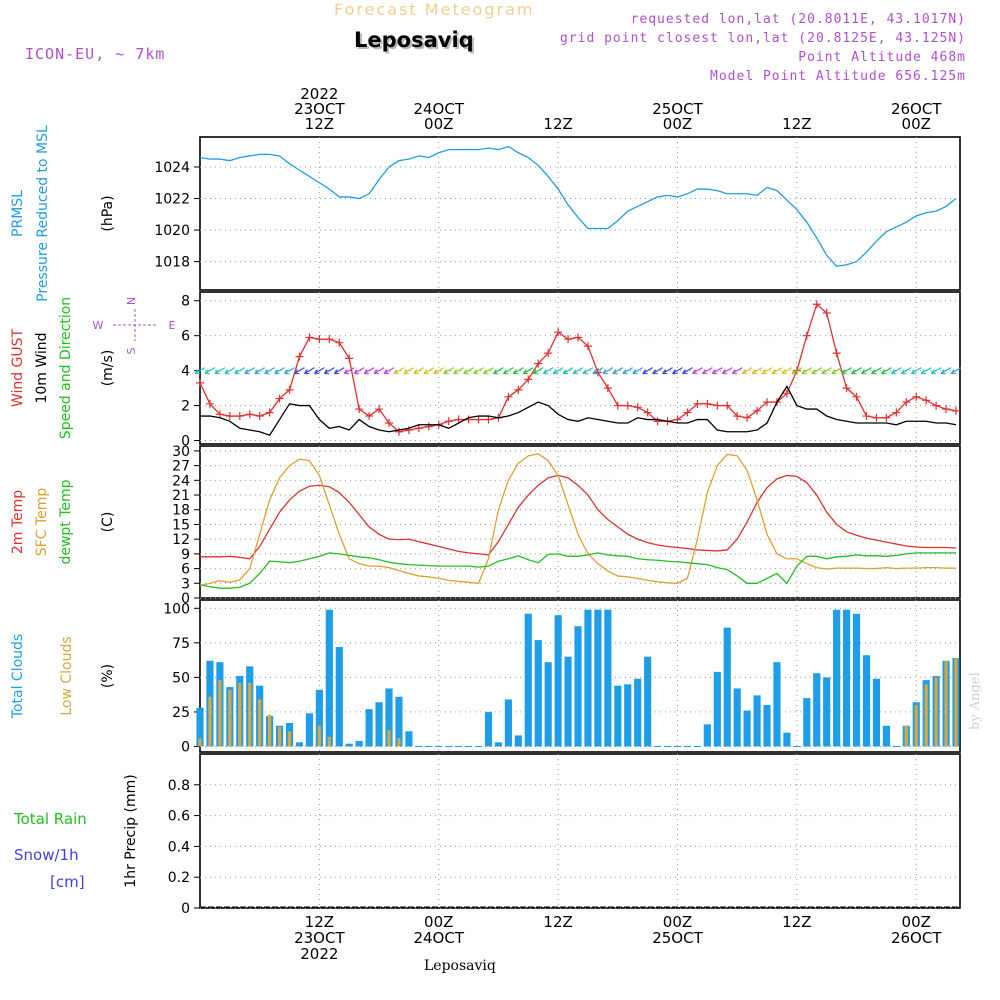 The height and width of the screenshot is (1000, 1000). I want to click on y-tick-label: 4, so click(185, 372).